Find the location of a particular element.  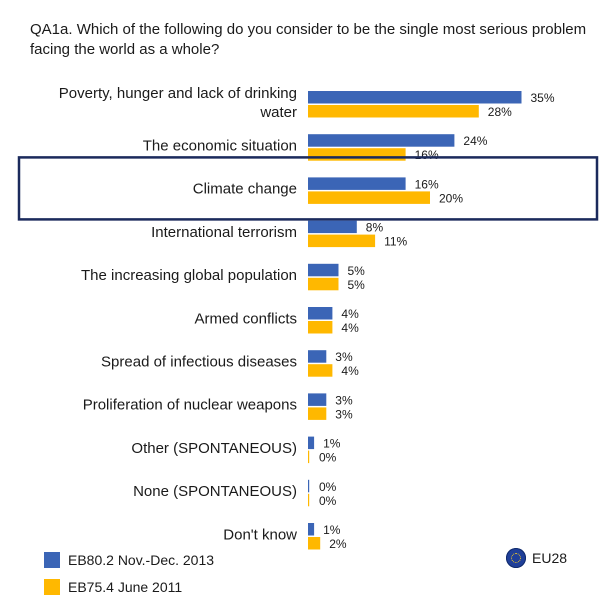

value-label: 20% is located at coordinates (451, 198).